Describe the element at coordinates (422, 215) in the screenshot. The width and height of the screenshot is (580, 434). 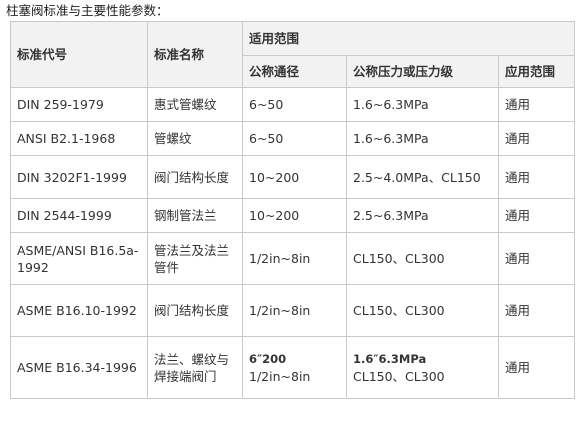
I see `cell-pressure: 2.5~6.3MPa` at that location.